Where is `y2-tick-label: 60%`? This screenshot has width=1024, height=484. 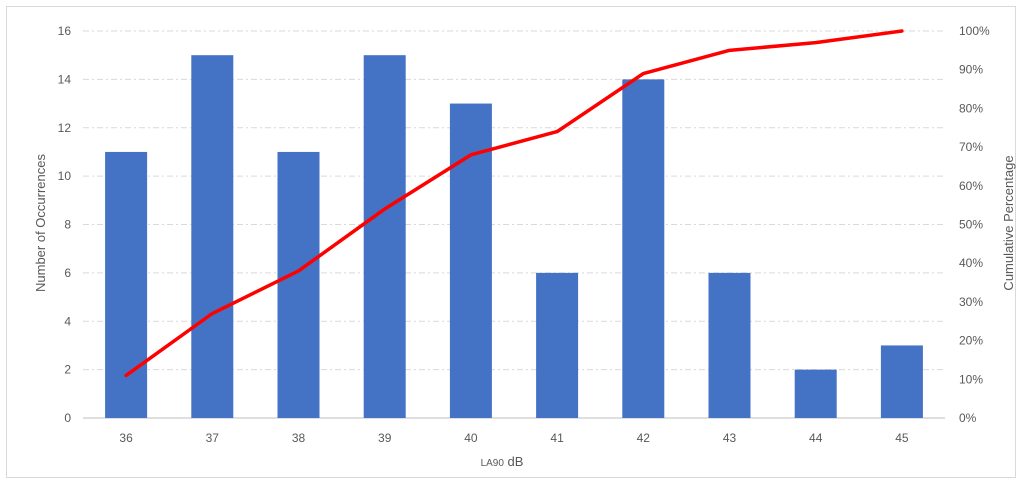 y2-tick-label: 60% is located at coordinates (971, 186).